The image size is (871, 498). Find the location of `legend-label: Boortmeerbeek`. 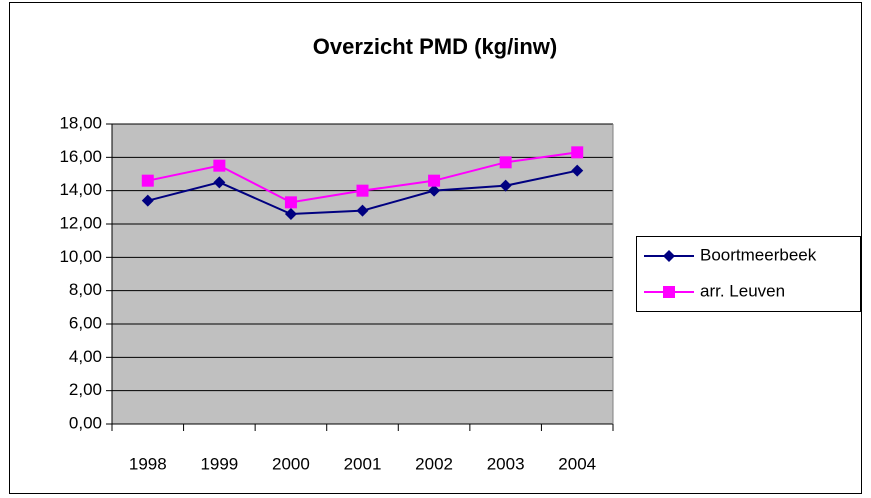

legend-label: Boortmeerbeek is located at coordinates (758, 254).